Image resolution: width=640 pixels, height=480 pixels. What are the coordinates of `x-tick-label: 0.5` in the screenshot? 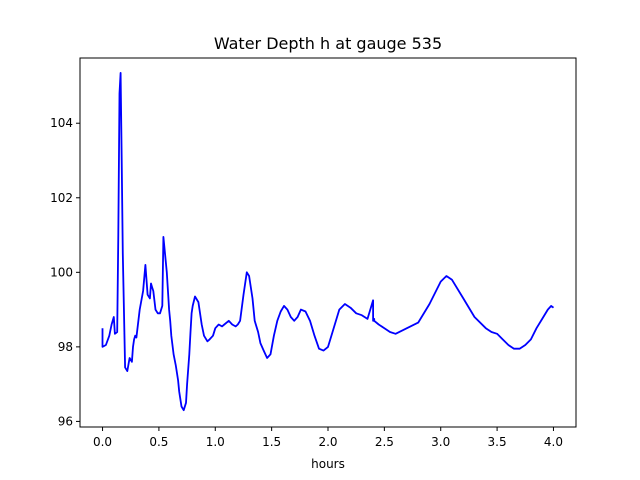 It's located at (158, 442).